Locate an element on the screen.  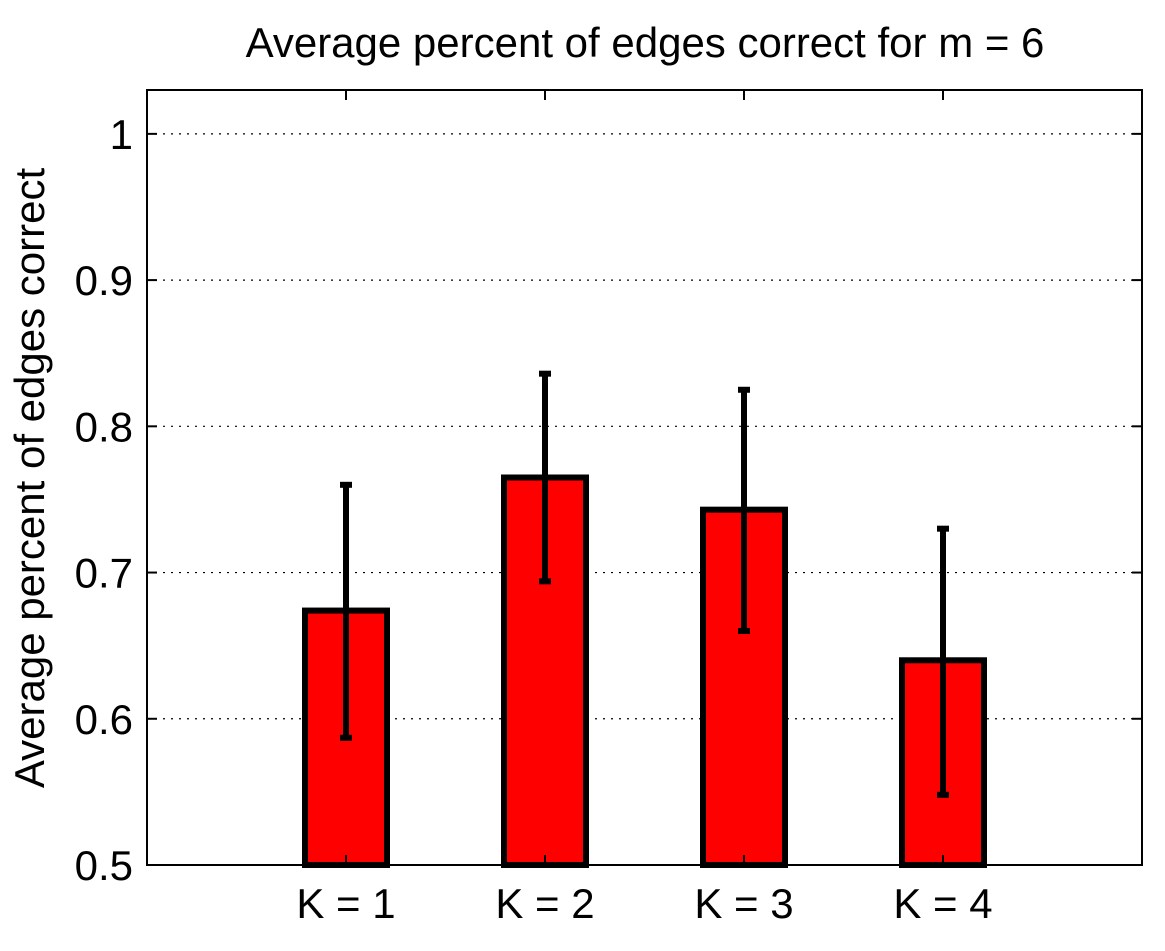
y-tick-label: 0.6 is located at coordinates (104, 719).